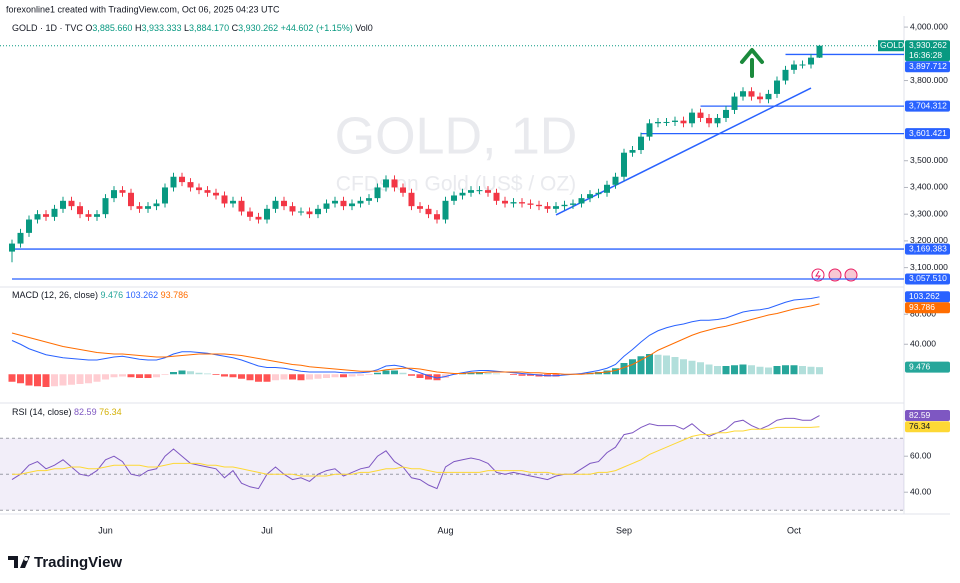 This screenshot has height=583, width=960. Describe the element at coordinates (235, 28) in the screenshot. I see `ohlc-key: C` at that location.